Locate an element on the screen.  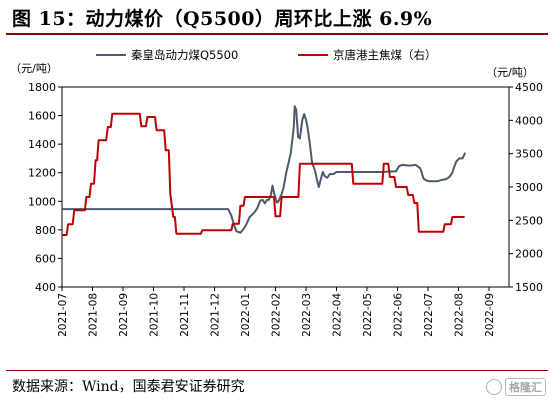
x-tick-label: 2021-08 is located at coordinates (94, 315).